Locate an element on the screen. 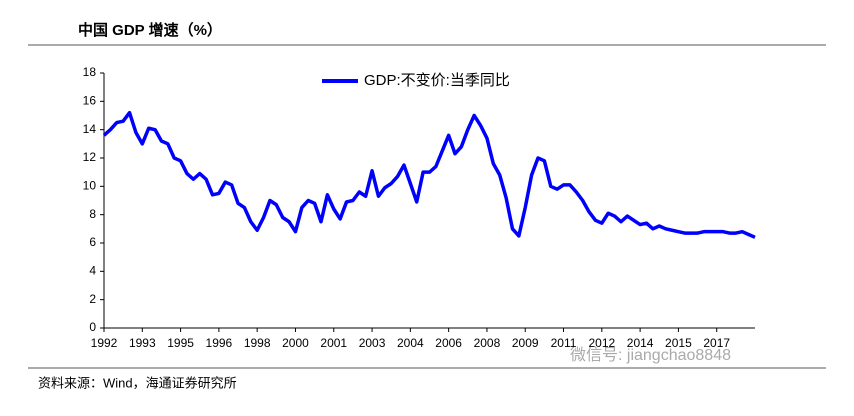 The image size is (854, 416). y-tick-label: 10 is located at coordinates (90, 186).